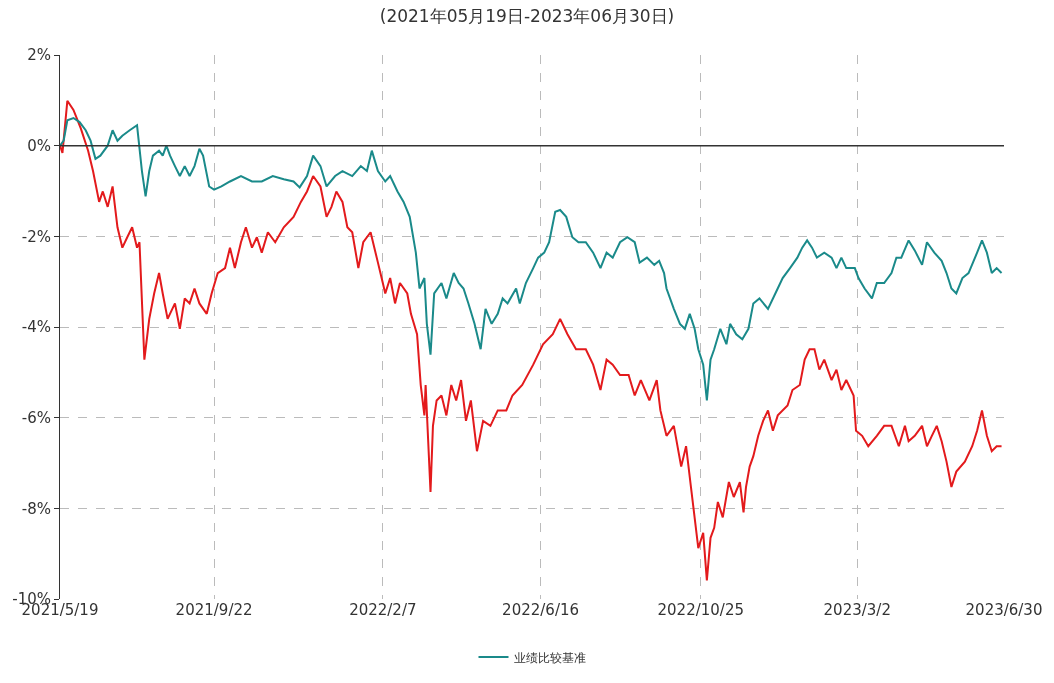  Describe the element at coordinates (700, 610) in the screenshot. I see `x-tick-label: 2022/10/25` at that location.